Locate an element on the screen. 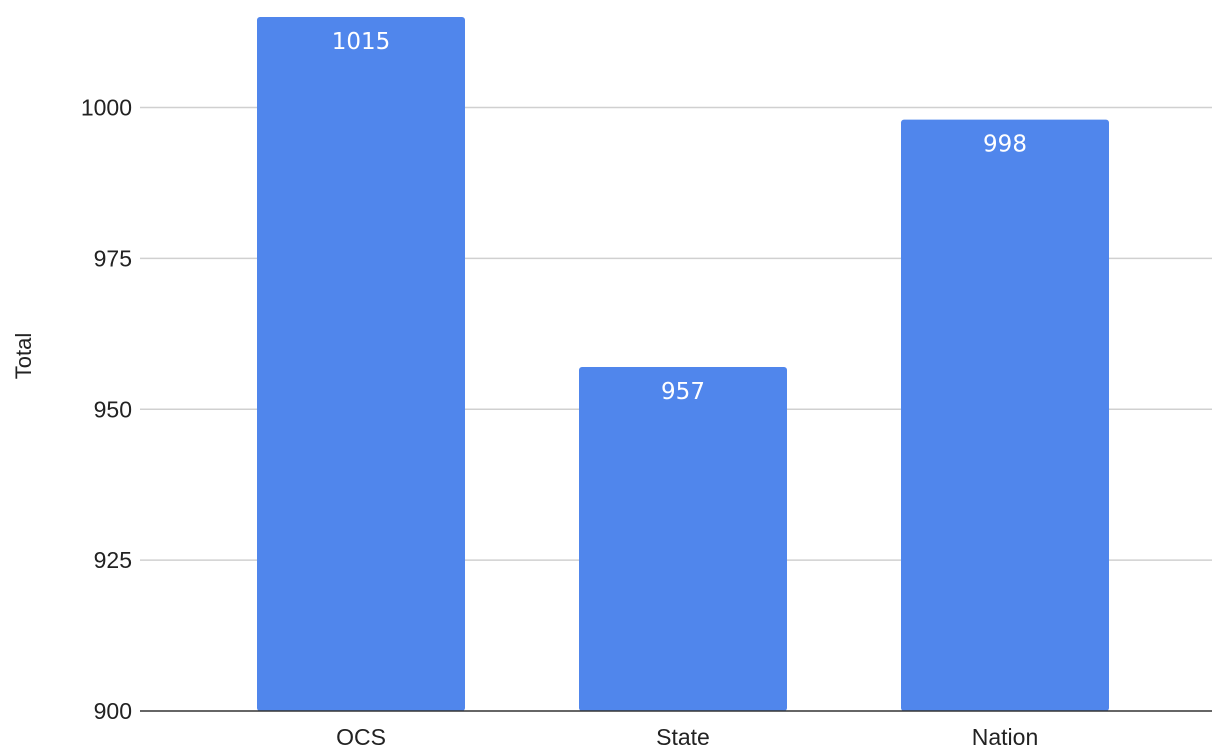 This screenshot has height=751, width=1216. bar-nation is located at coordinates (1005, 415).